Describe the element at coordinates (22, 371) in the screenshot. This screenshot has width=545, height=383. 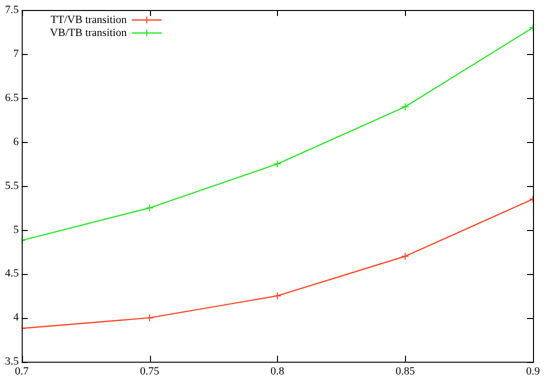
I see `x-tick-label: 0.7` at that location.